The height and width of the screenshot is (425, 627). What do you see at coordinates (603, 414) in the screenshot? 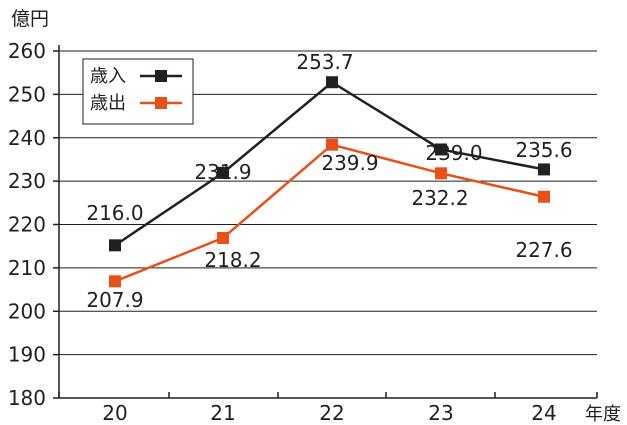
I see `x-axis-label: 年度` at bounding box center [603, 414].